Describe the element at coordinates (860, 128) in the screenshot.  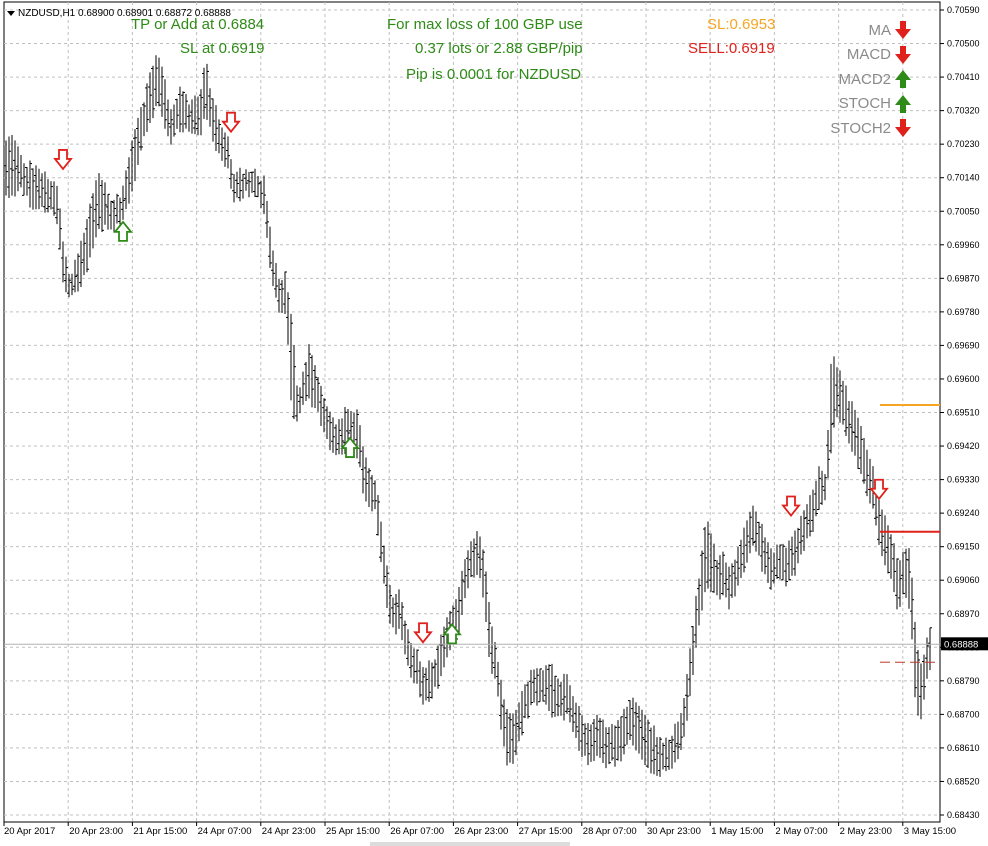
I see `indicator-label: STOCH2` at that location.